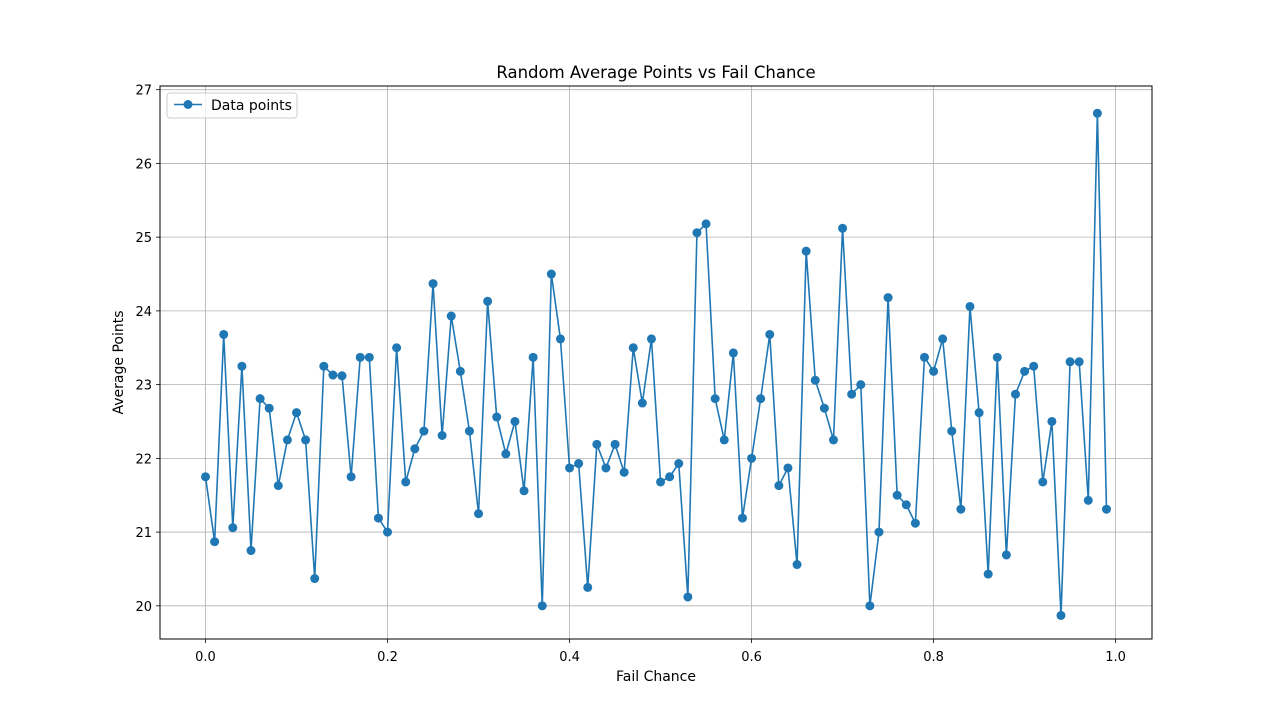 The width and height of the screenshot is (1280, 719). What do you see at coordinates (232, 105) in the screenshot?
I see `legend-box` at bounding box center [232, 105].